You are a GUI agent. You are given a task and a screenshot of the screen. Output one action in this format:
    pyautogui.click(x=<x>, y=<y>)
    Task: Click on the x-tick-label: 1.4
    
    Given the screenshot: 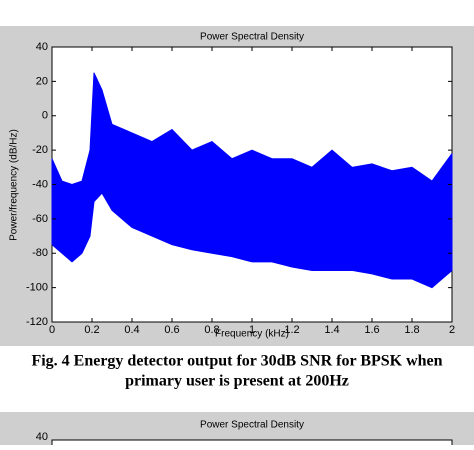 What is the action you would take?
    pyautogui.click(x=331, y=330)
    